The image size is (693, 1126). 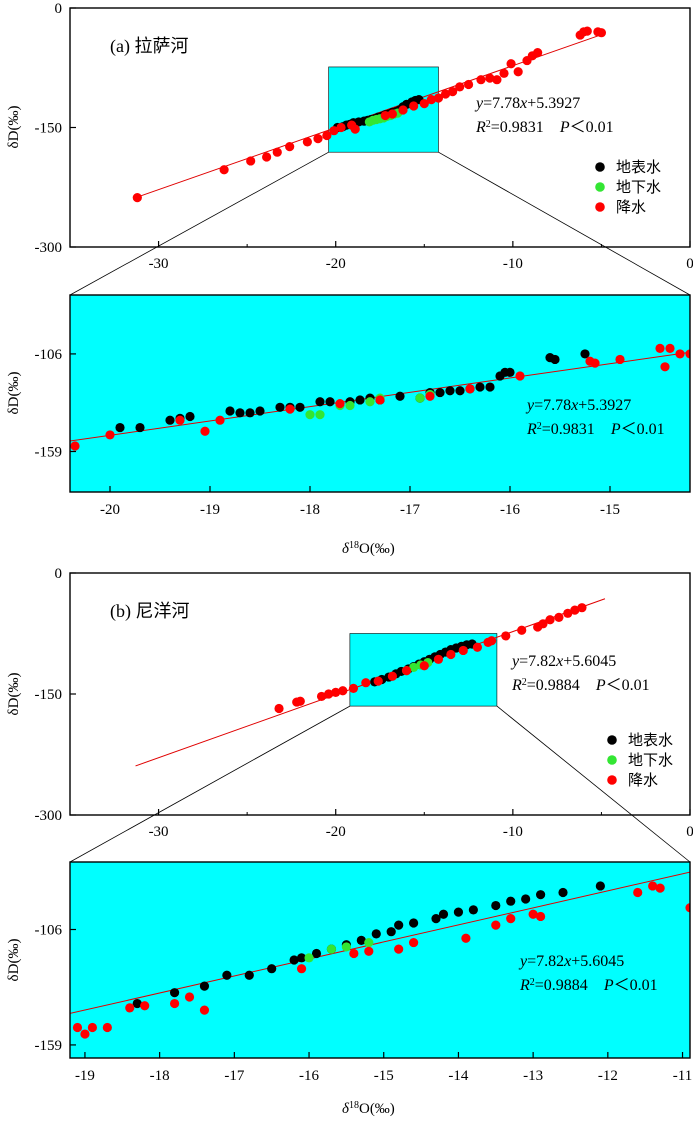 What do you see at coordinates (561, 985) in the screenshot?
I see `text-run: =0.9884` at bounding box center [561, 985].